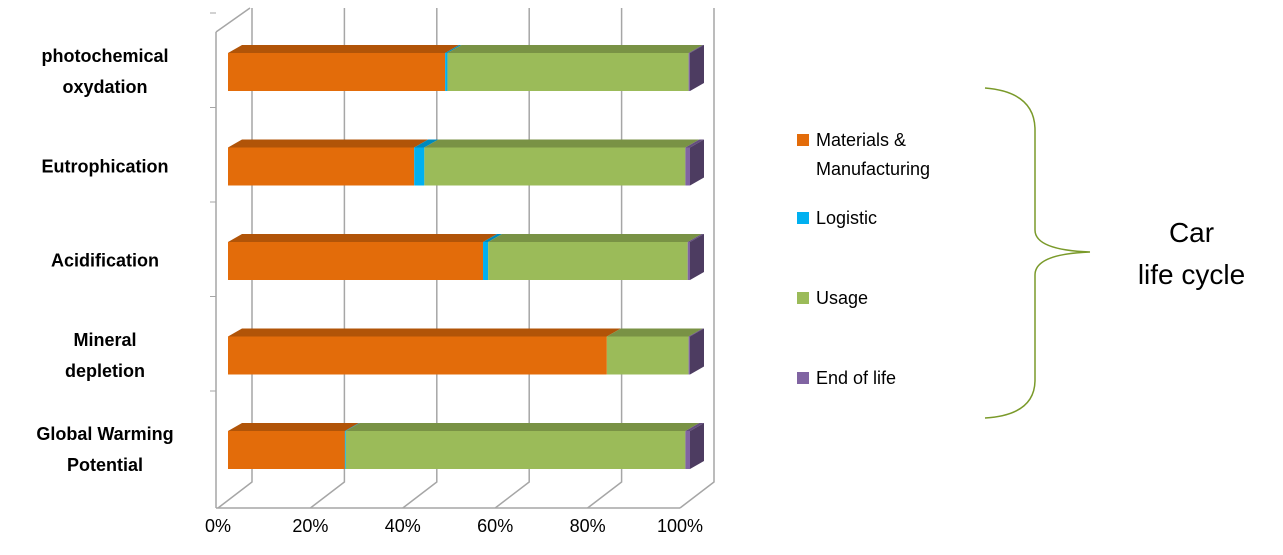 This screenshot has height=555, width=1283. I want to click on grid-line, so click(697, 258).